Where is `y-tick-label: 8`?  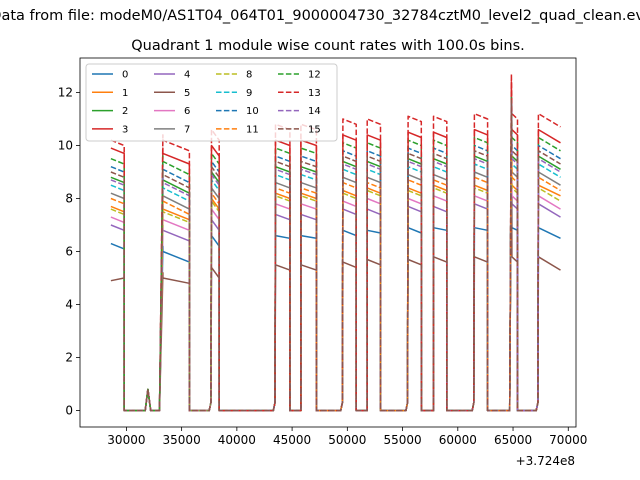 y-tick-label: 8 is located at coordinates (69, 198).